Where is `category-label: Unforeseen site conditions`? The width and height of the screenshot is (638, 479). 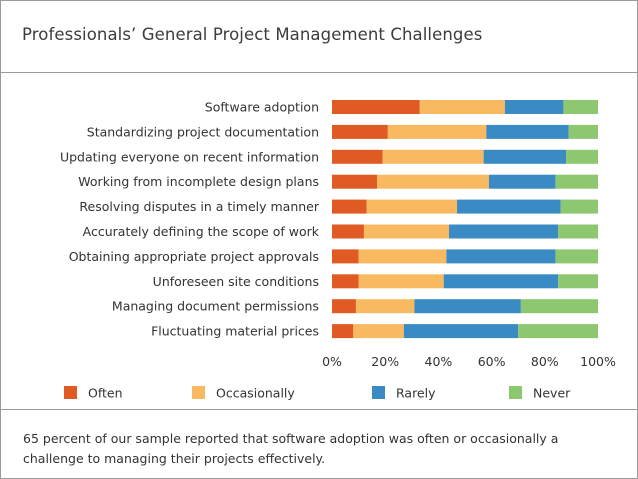 category-label: Unforeseen site conditions is located at coordinates (236, 281).